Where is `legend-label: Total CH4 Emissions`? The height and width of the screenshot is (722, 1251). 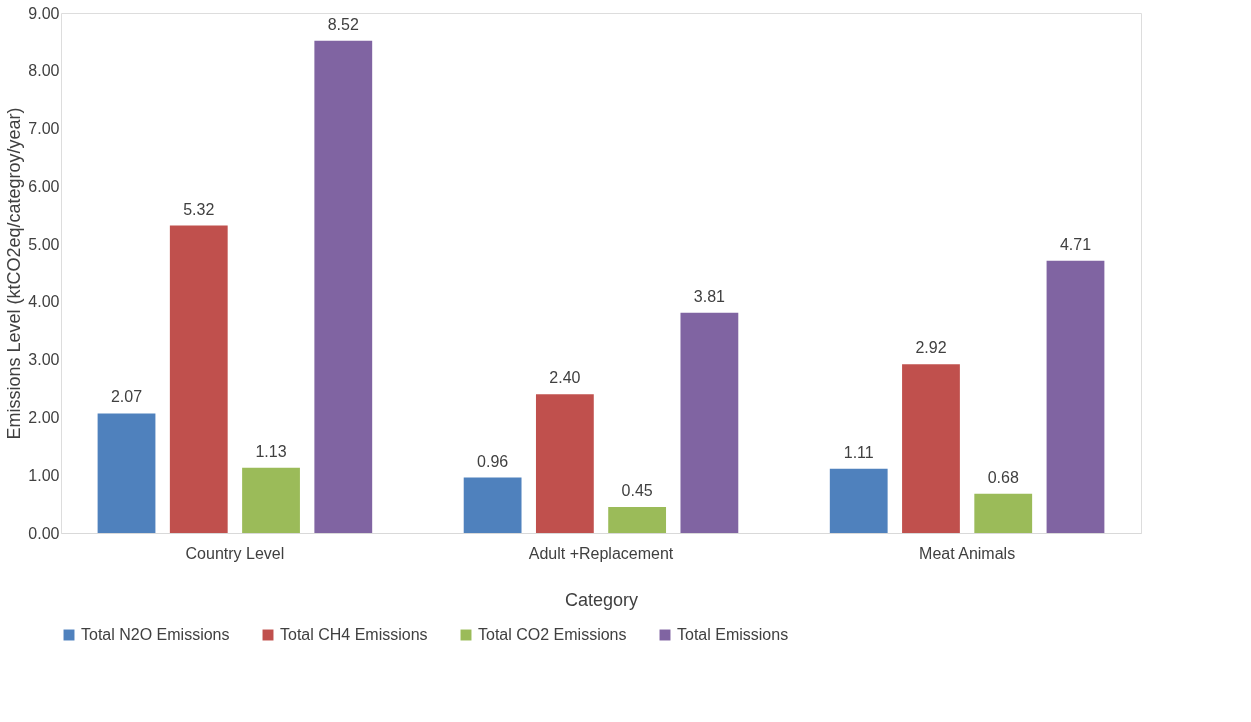 legend-label: Total CH4 Emissions is located at coordinates (354, 634).